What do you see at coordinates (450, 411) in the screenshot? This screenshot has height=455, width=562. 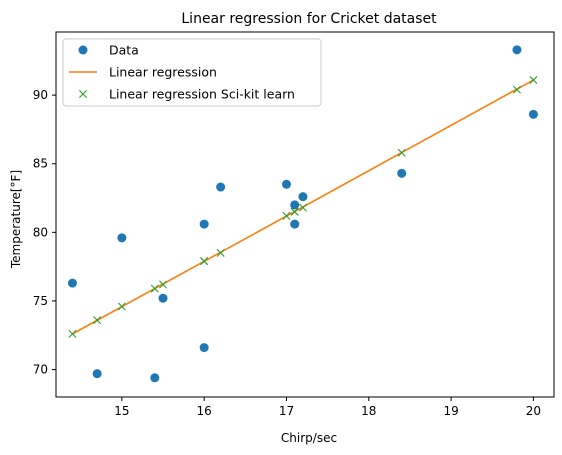 I see `x-tick-label: 19` at bounding box center [450, 411].